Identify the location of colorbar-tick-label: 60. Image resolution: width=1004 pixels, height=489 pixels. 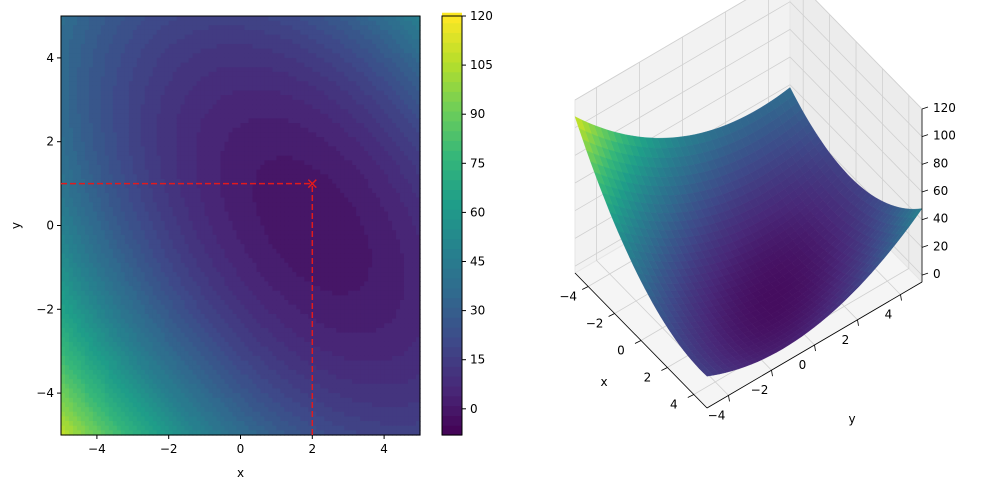
(477, 212).